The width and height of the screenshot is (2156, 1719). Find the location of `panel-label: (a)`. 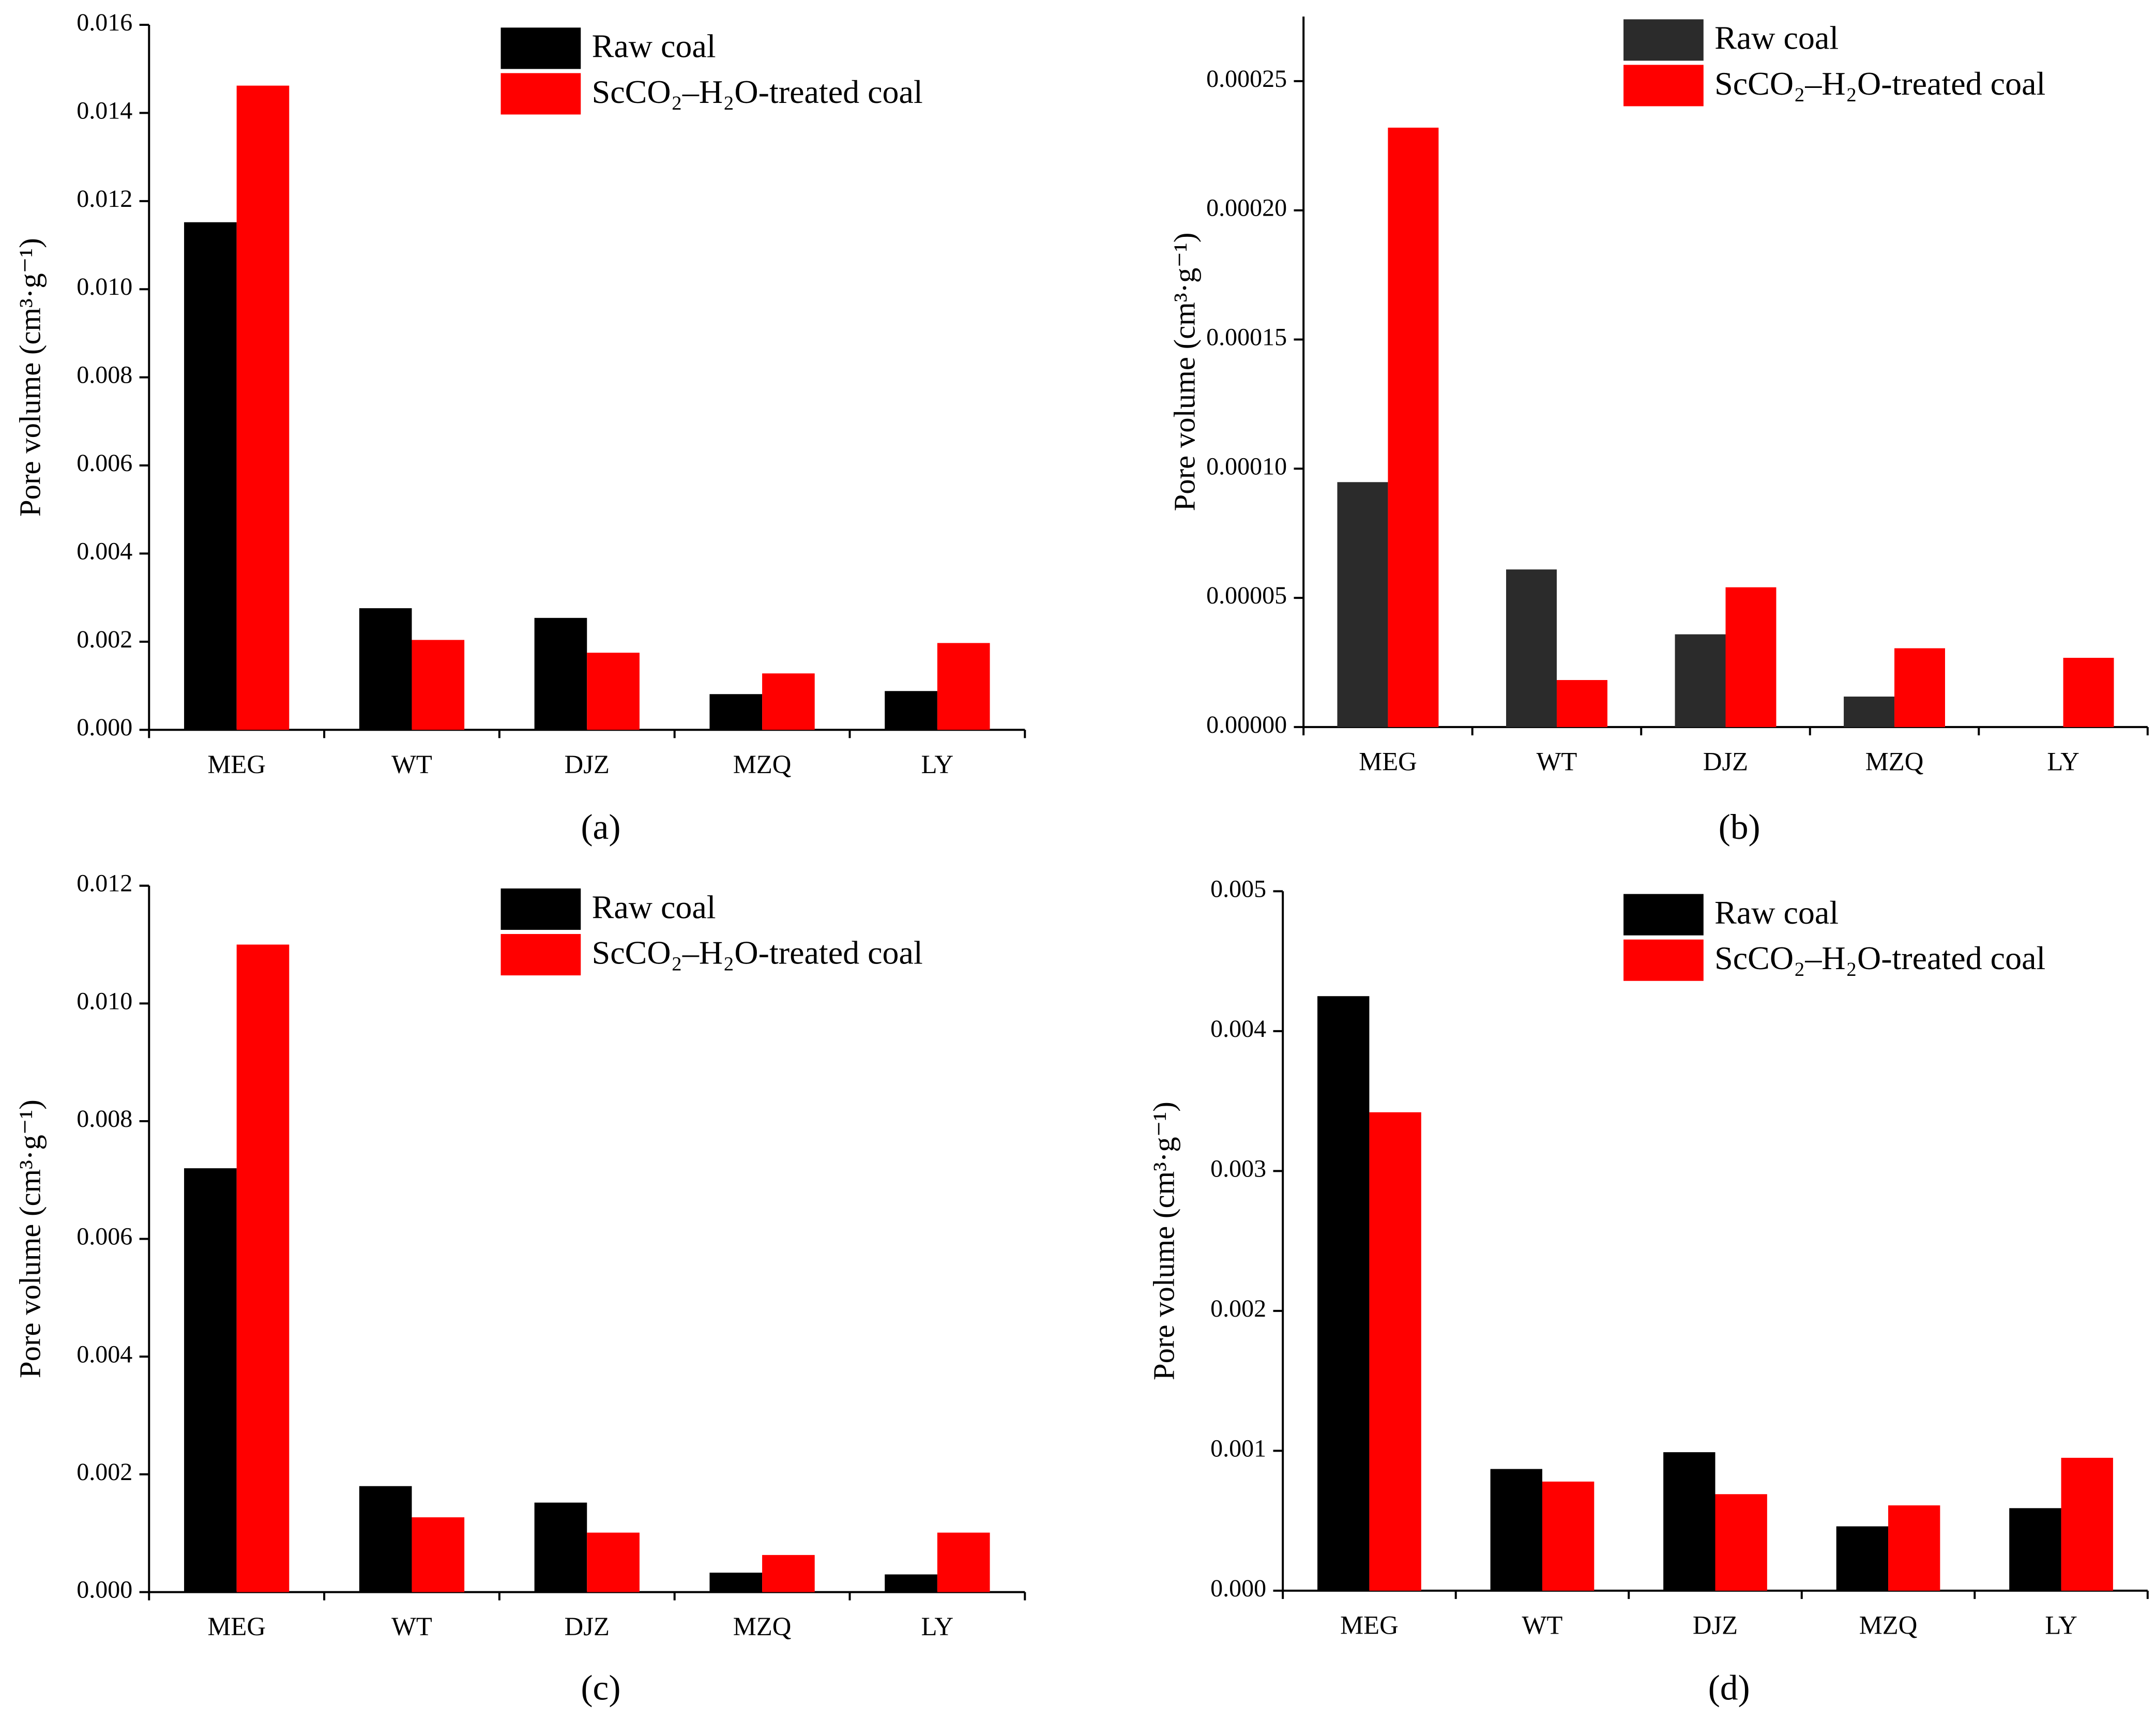

panel-label: (a) is located at coordinates (600, 827).